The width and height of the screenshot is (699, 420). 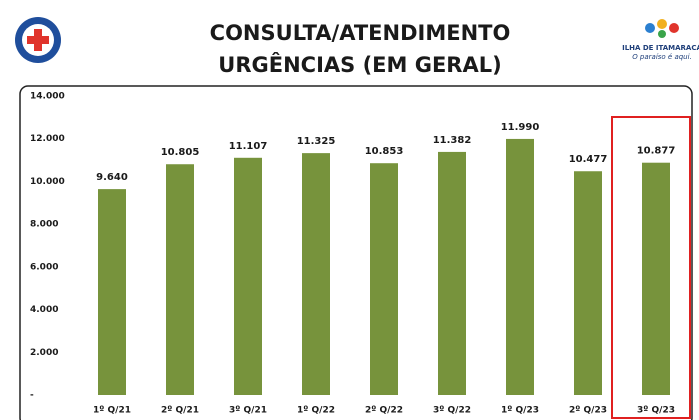 What do you see at coordinates (656, 411) in the screenshot?
I see `x-tick-label: 3º Q/23` at bounding box center [656, 411].